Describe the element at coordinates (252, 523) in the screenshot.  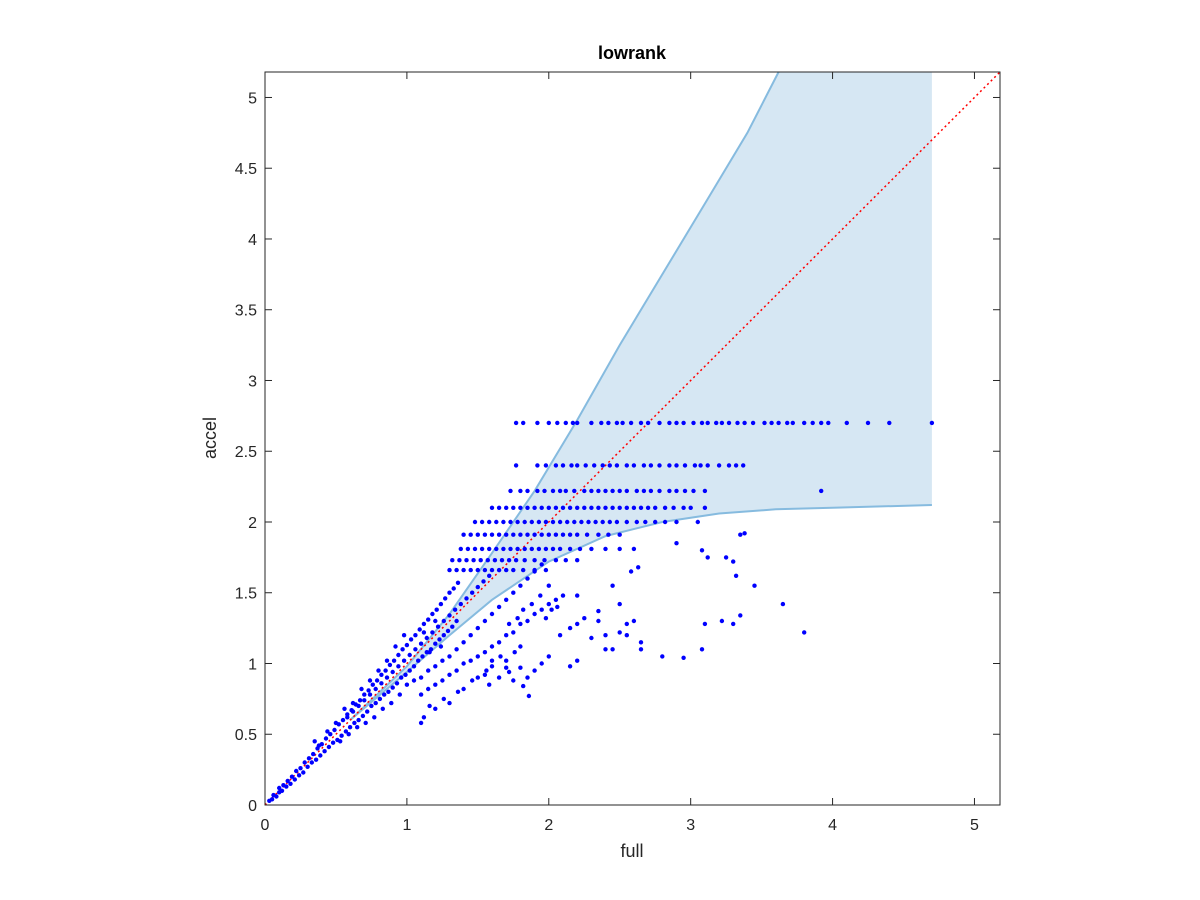
I see `y-tick-label: 2` at that location.